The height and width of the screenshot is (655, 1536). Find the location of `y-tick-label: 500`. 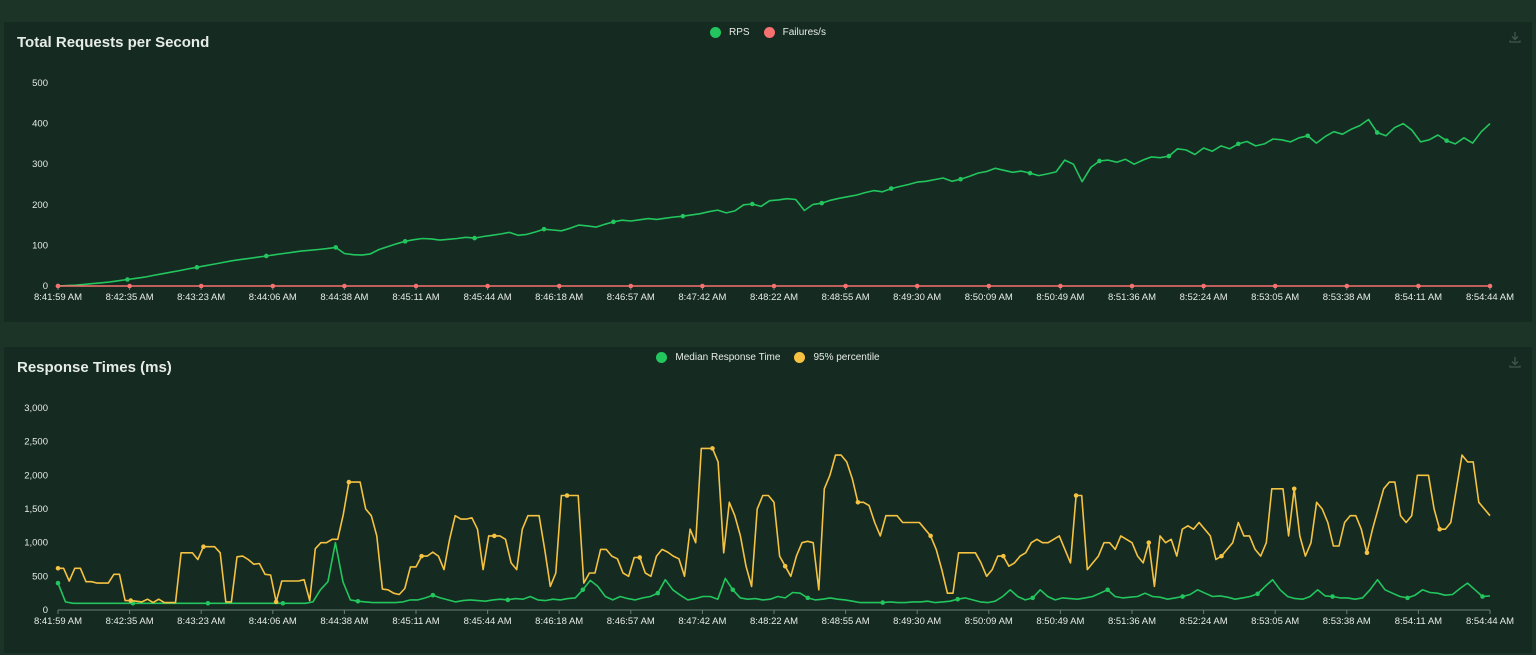

y-tick-label: 500 is located at coordinates (40, 576).